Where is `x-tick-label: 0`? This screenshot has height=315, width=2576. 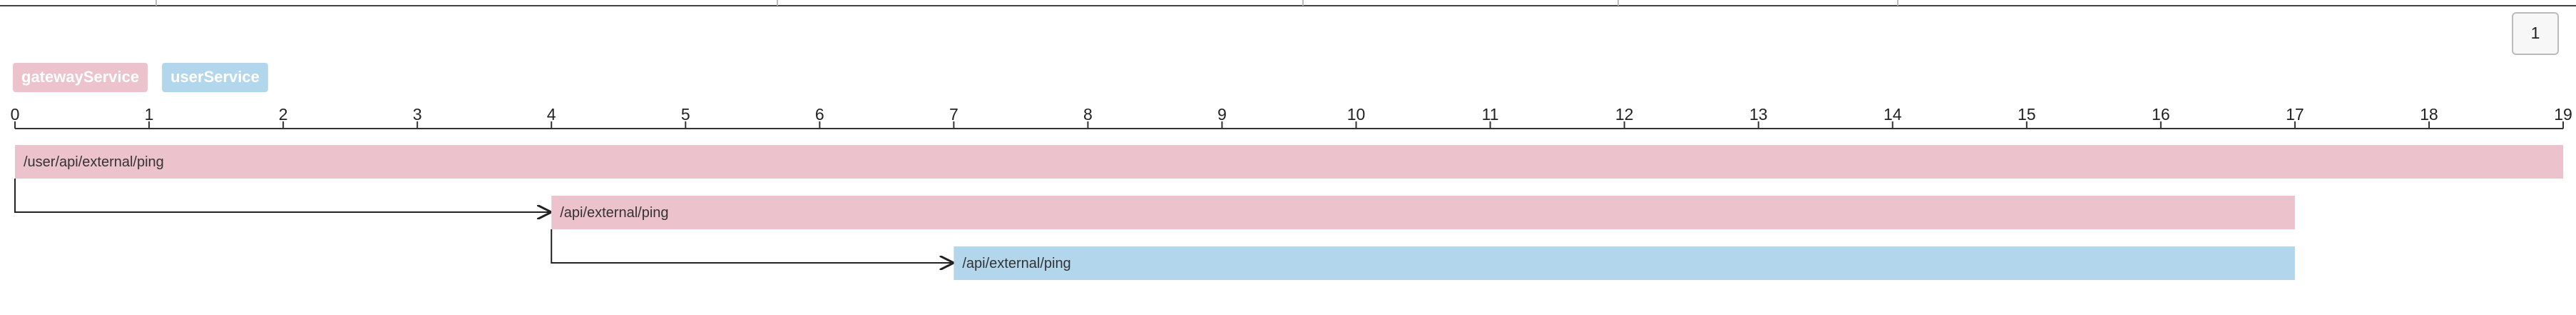 x-tick-label: 0 is located at coordinates (16, 114).